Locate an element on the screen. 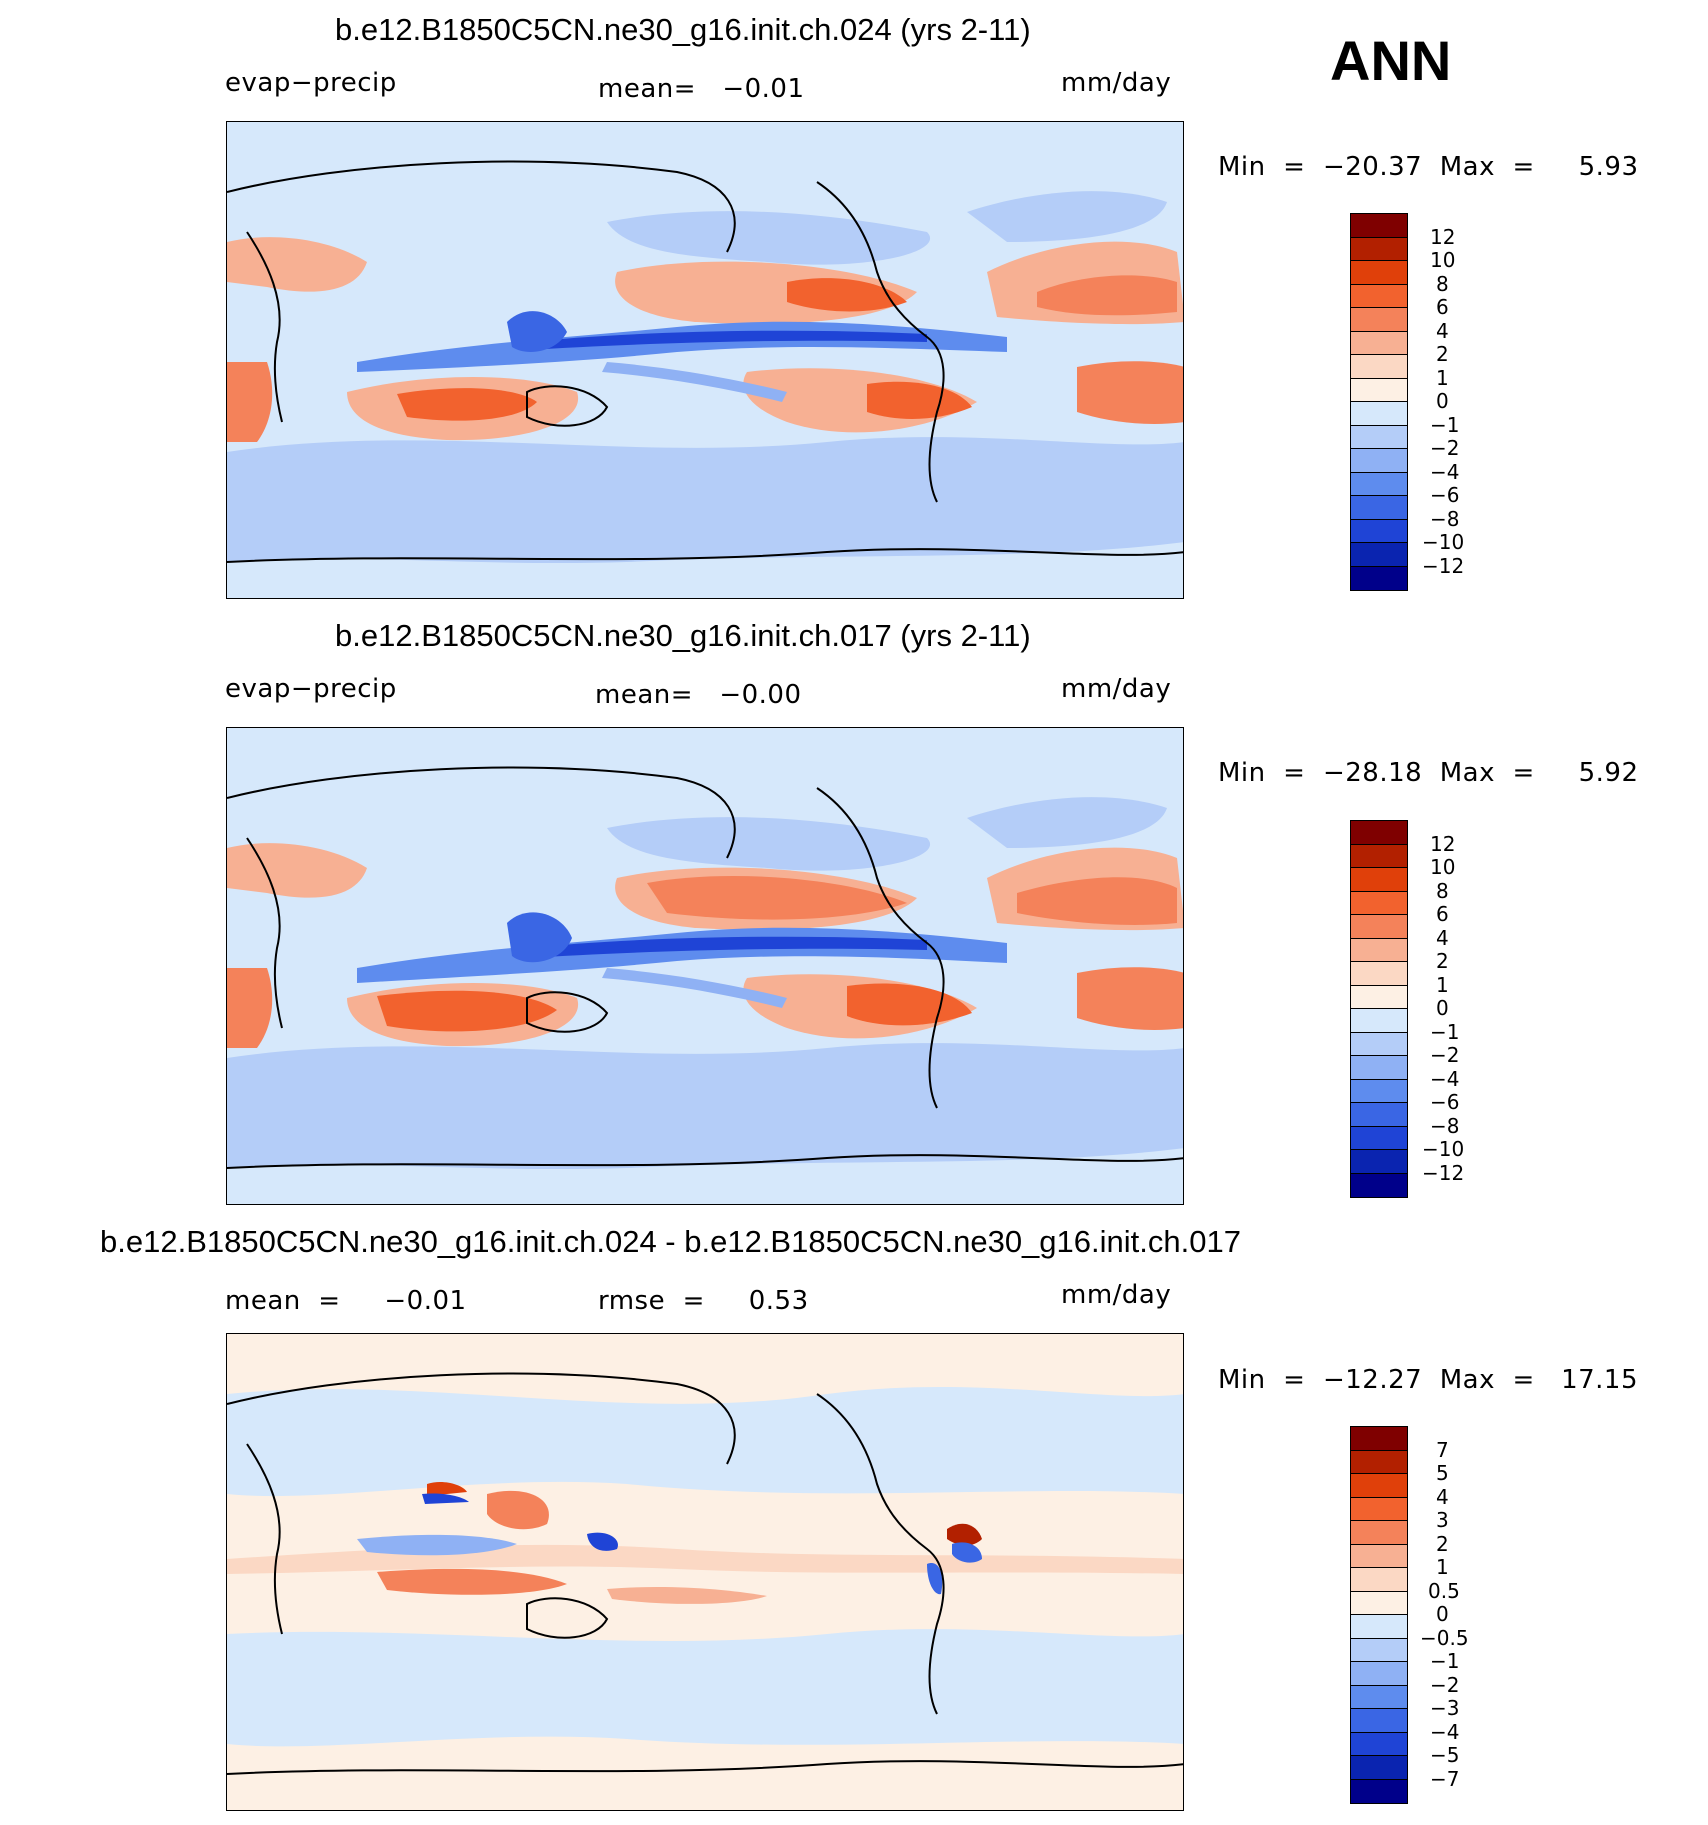 This screenshot has height=1825, width=1708. panel-1-variable-label: evap−precip is located at coordinates (311, 83).